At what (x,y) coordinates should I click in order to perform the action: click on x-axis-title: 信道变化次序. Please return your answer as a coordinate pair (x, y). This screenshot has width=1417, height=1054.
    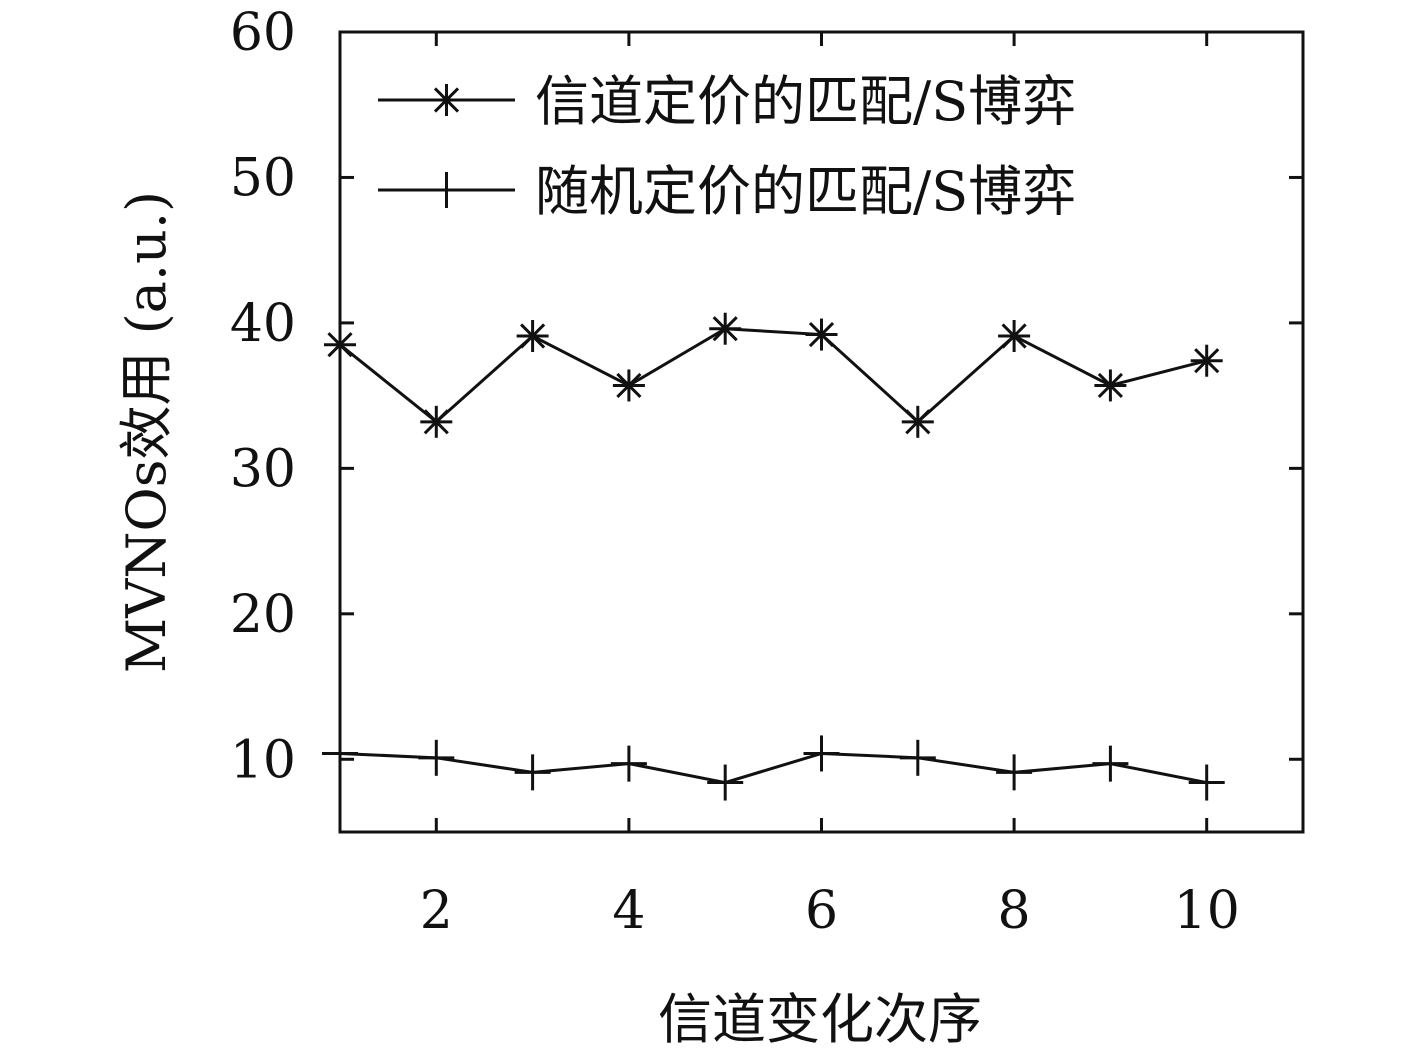
    Looking at the image, I should click on (820, 1019).